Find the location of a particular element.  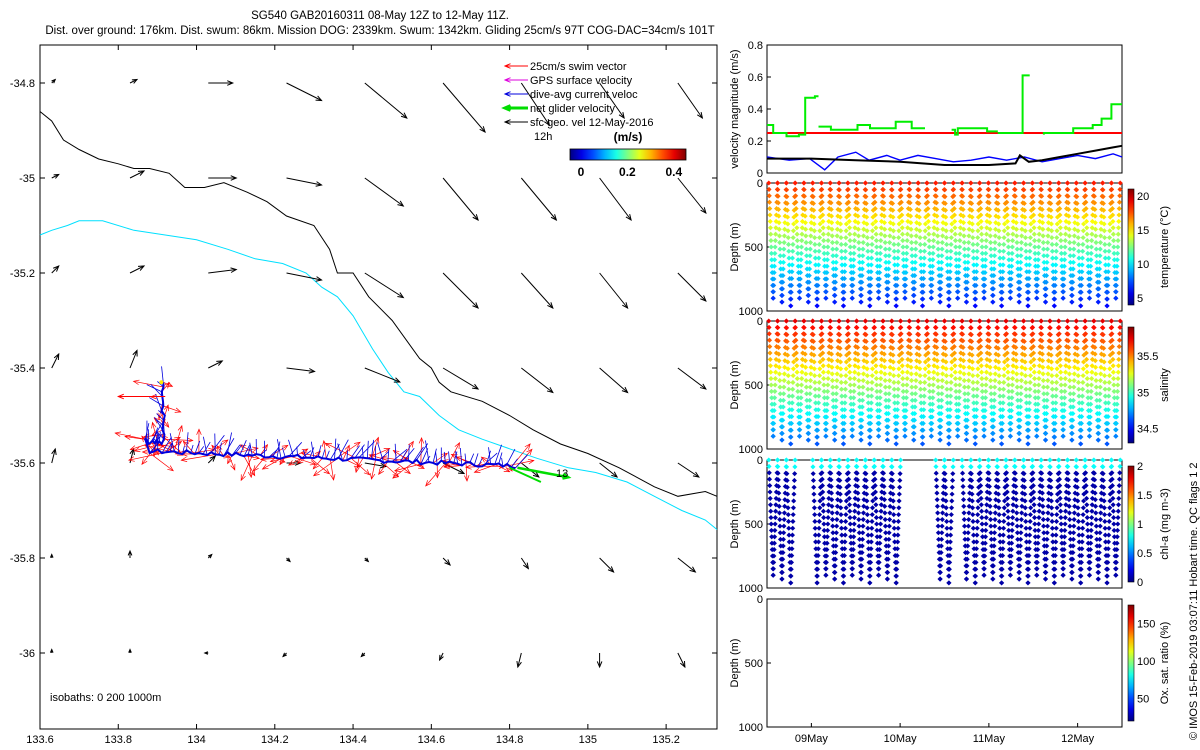

section-colorbar-tick: 35.5 is located at coordinates (1147, 357).